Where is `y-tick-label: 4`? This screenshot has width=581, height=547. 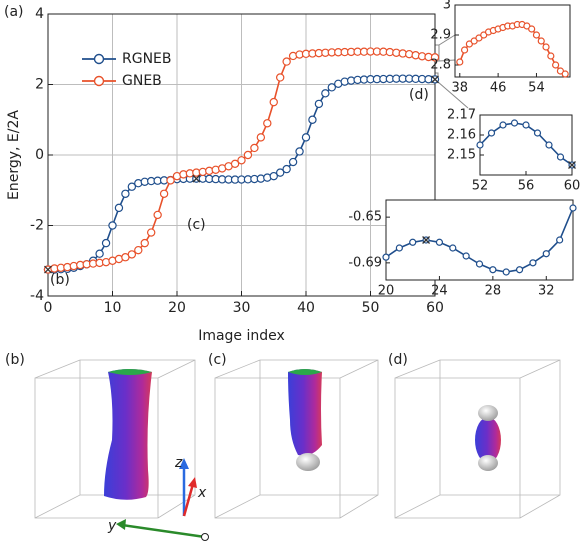 y-tick-label: 4 is located at coordinates (39, 14).